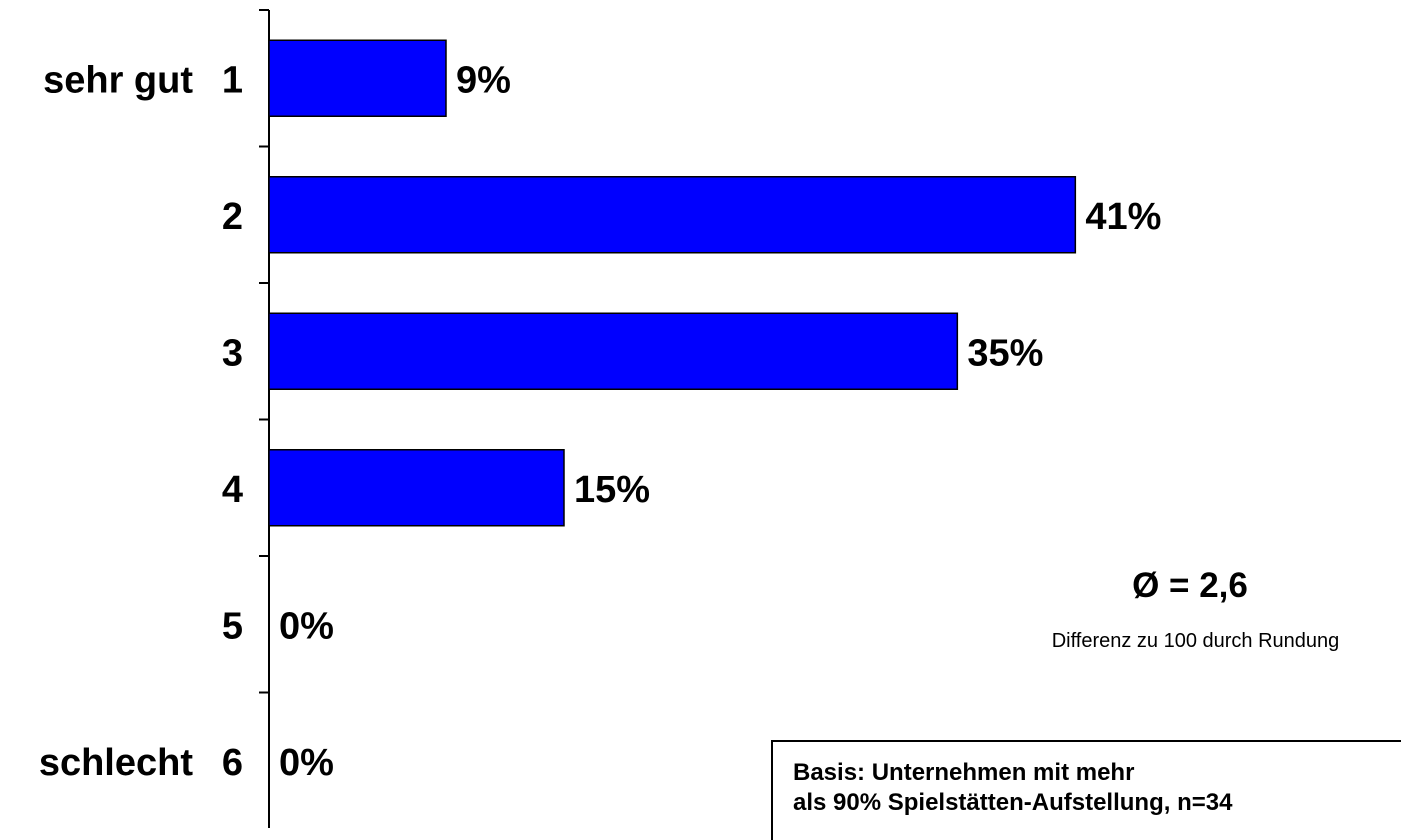 The image size is (1401, 840). Describe the element at coordinates (1013, 802) in the screenshot. I see `basis-line-2: als 90% Spielstätten-Aufstellung, n=34` at that location.